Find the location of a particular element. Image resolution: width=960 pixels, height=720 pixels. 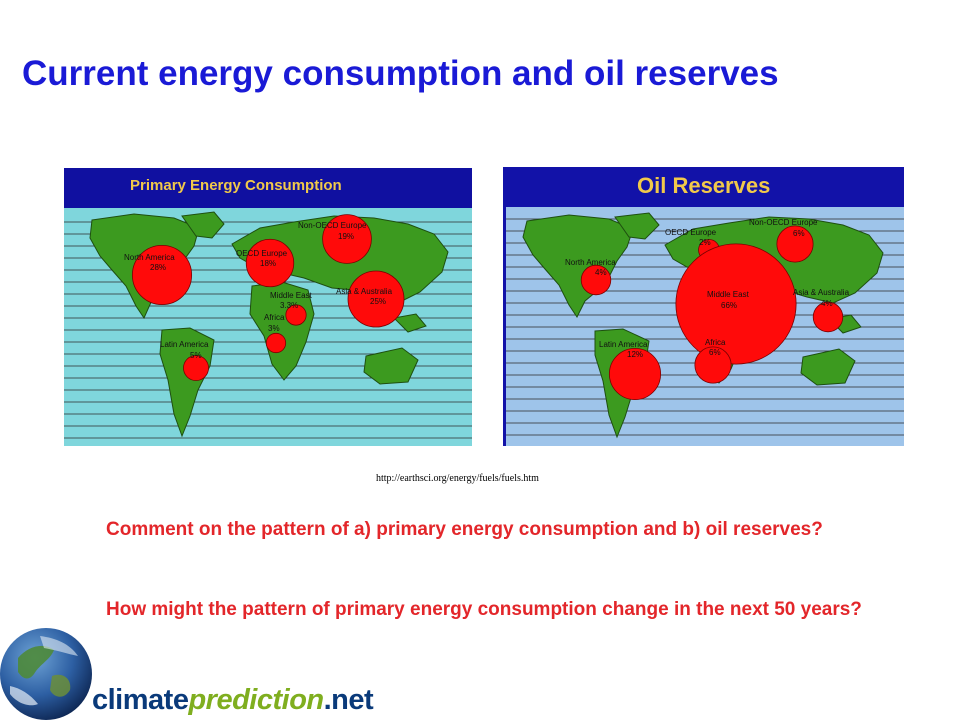

consumption-map-header is located at coordinates (268, 188).